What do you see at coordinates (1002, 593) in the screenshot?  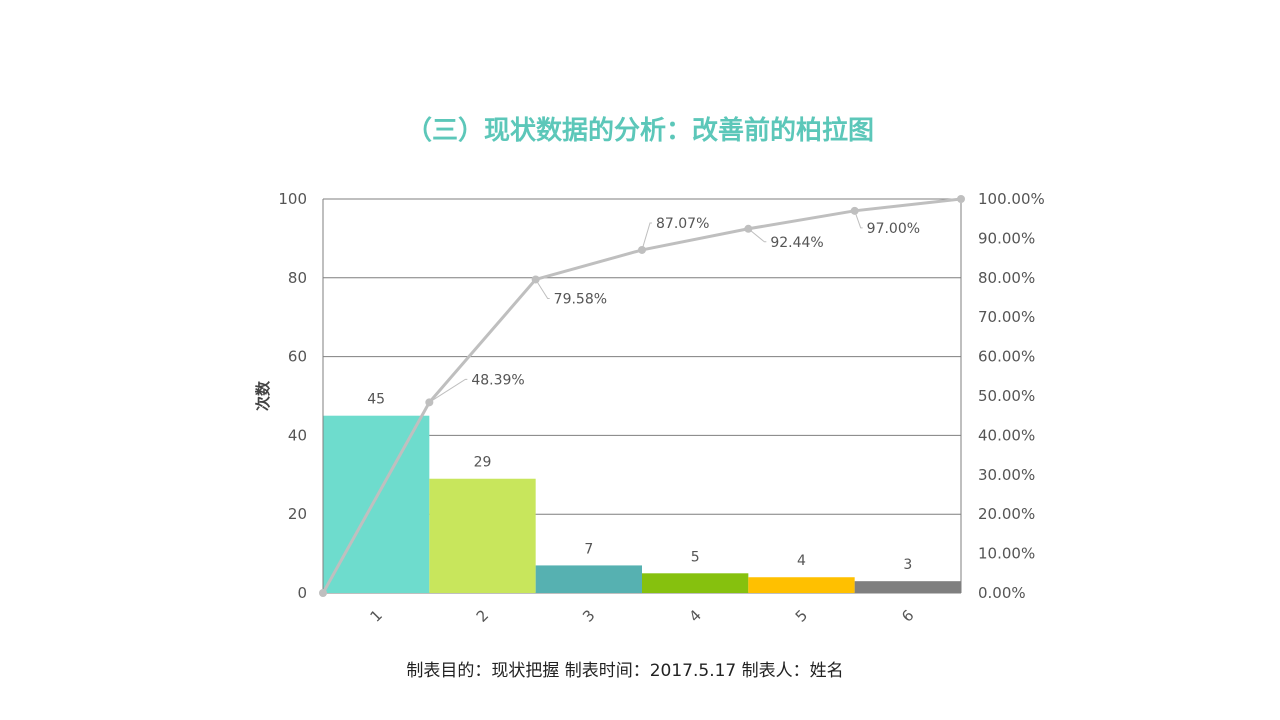 I see `y2-tick-label: 0.00%` at bounding box center [1002, 593].